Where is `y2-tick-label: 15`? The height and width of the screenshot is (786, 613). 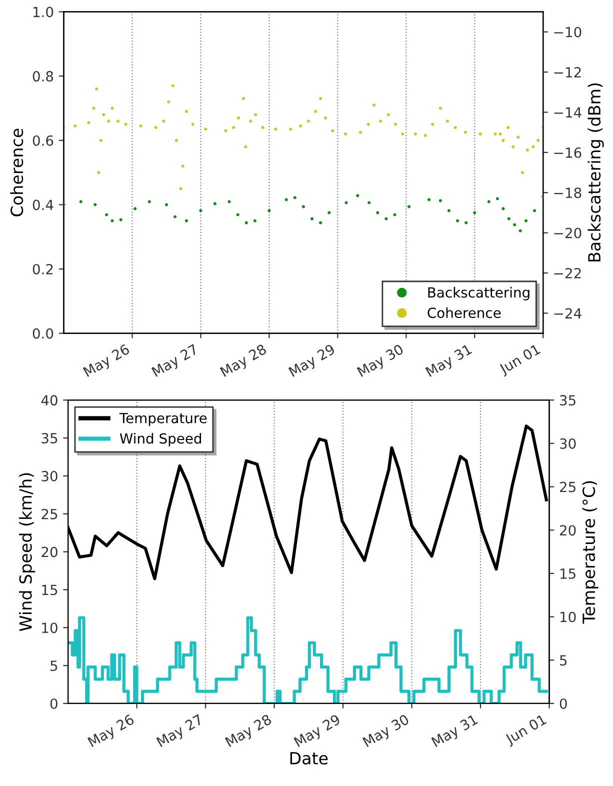
y2-tick-label: 15 is located at coordinates (568, 573).